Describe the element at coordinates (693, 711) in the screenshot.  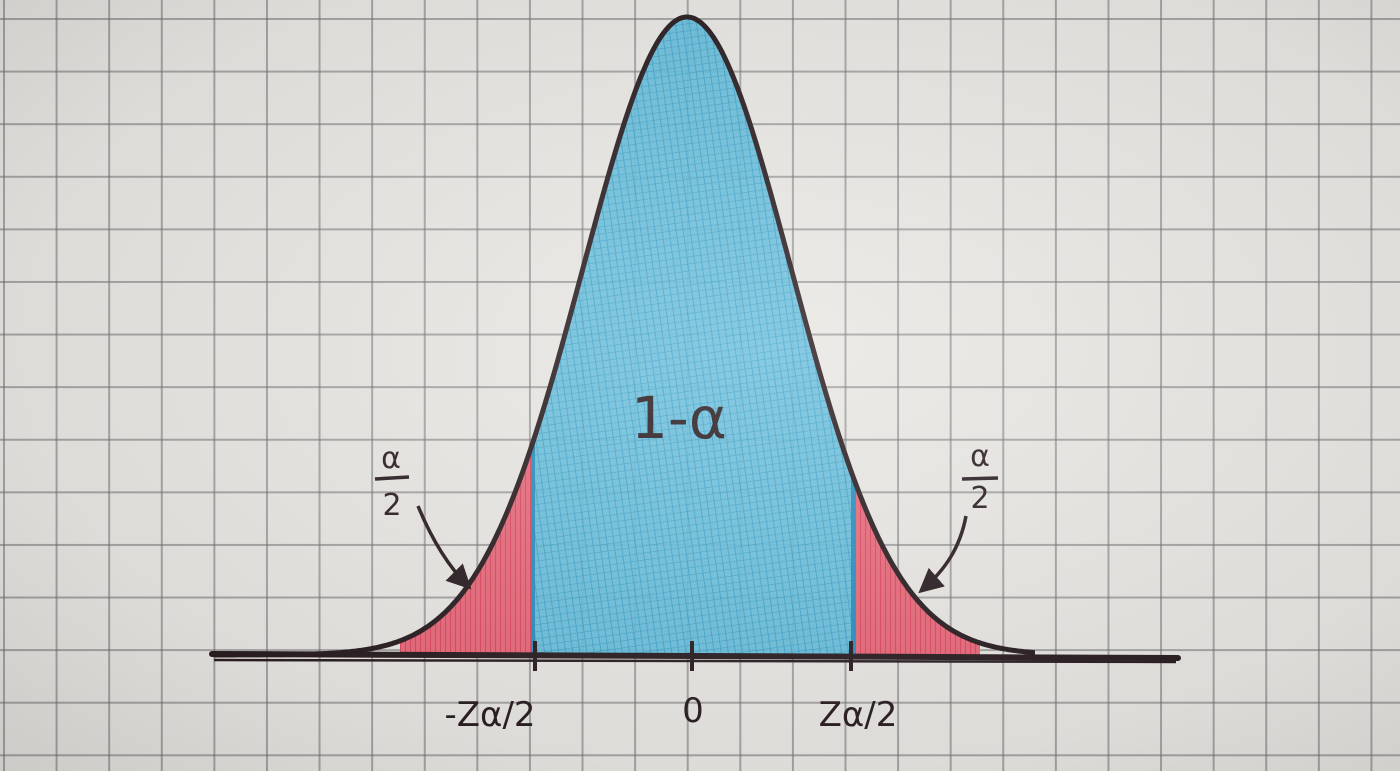
I see `tick-label-center: 0` at that location.